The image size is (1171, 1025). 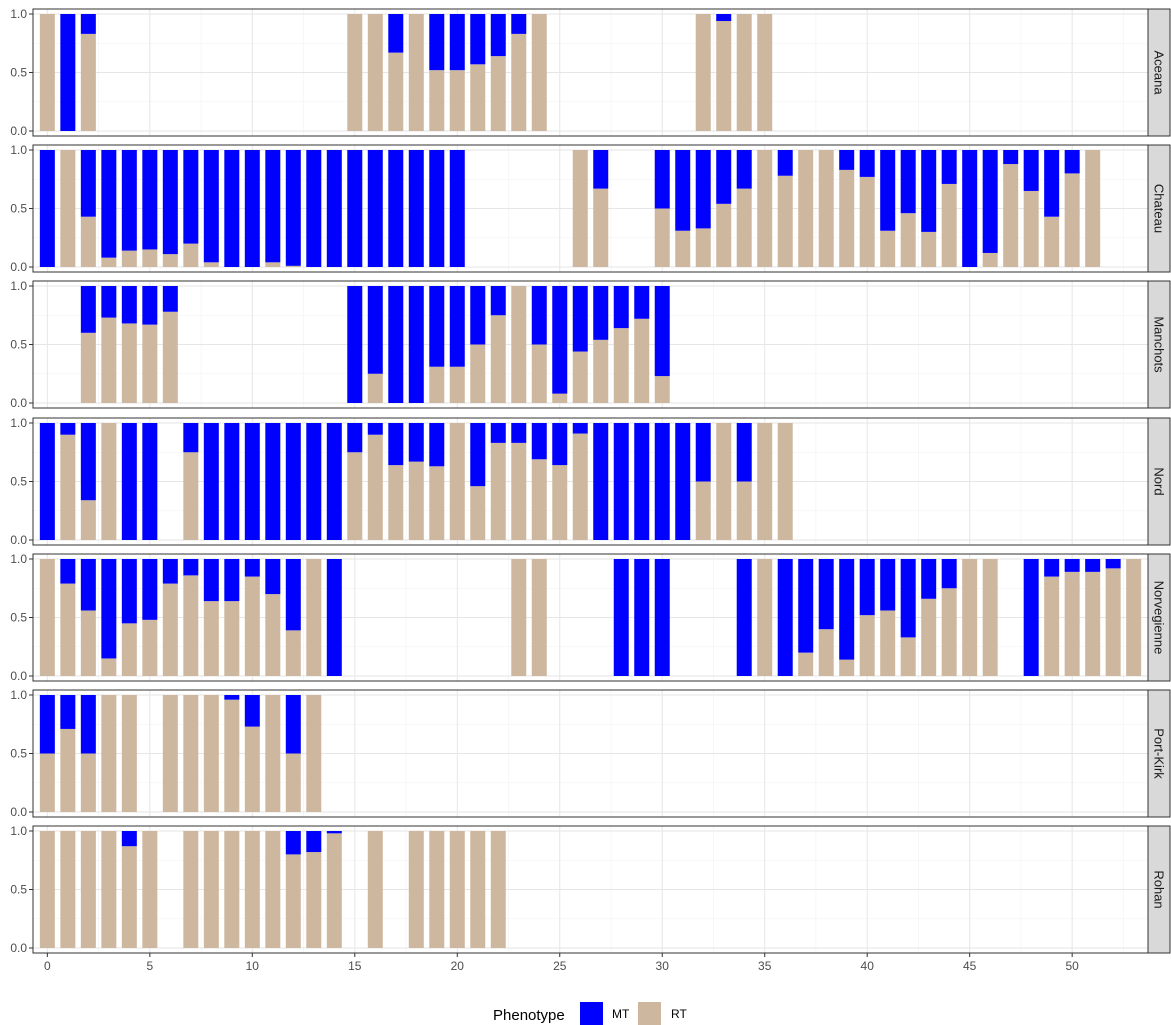 I want to click on panel-port-kirk: 0.0 0.5 1.0 Port-Kirk, so click(x=590, y=753).